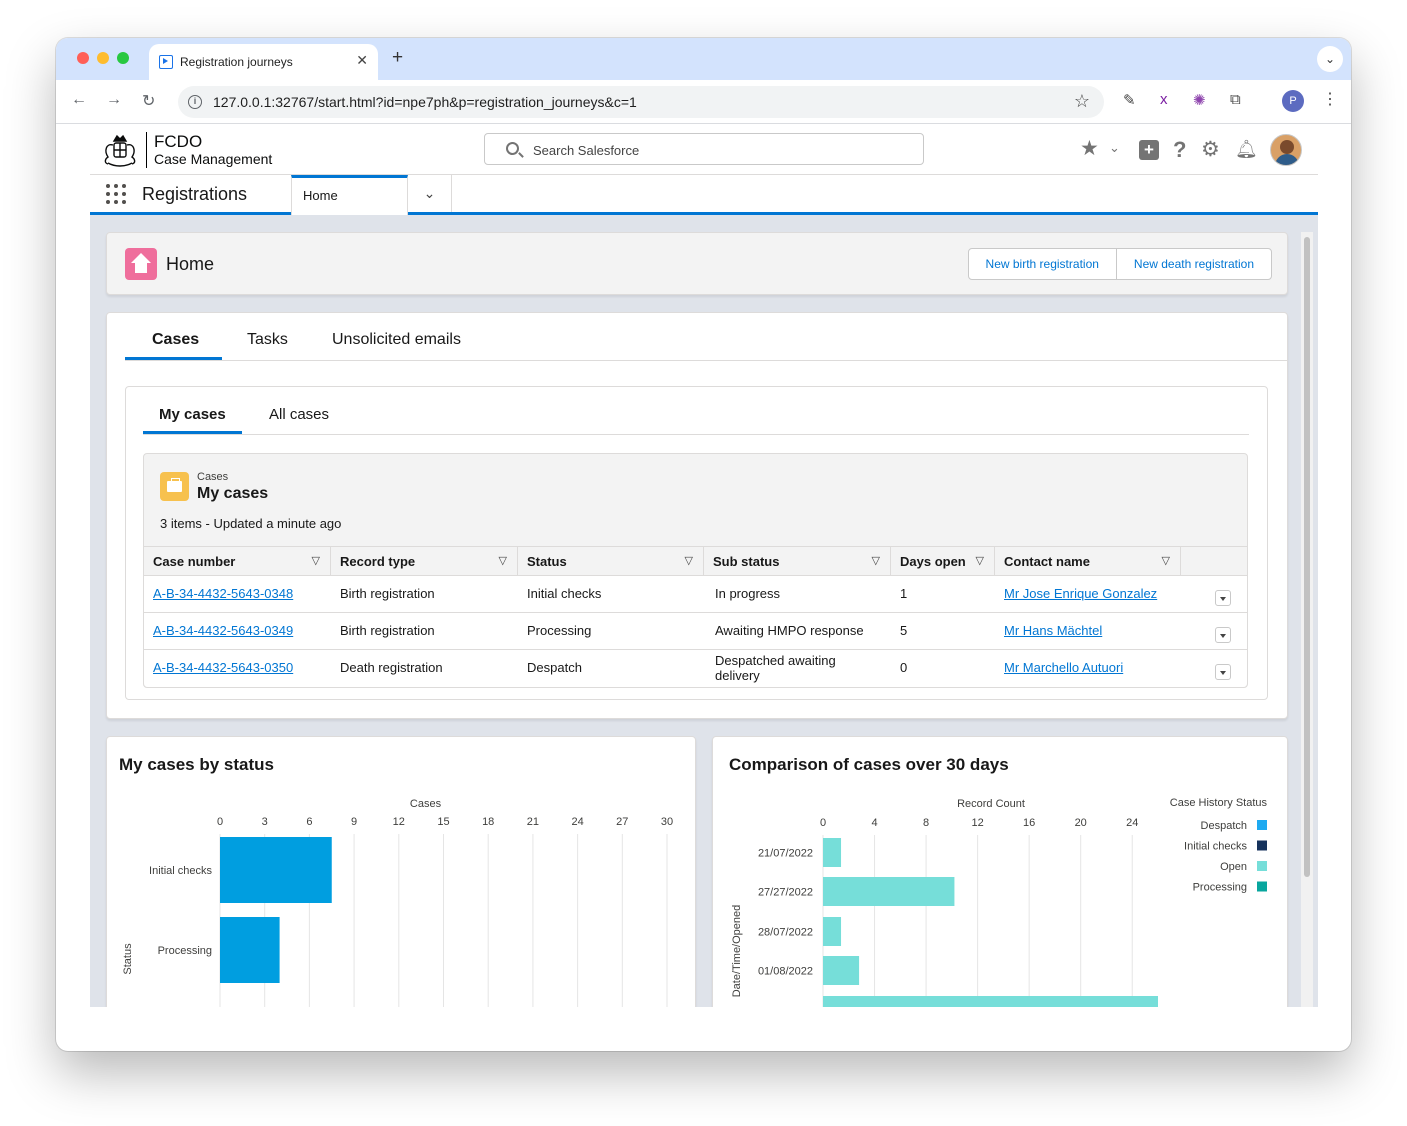 This screenshot has height=1126, width=1407. What do you see at coordinates (1246, 149) in the screenshot?
I see `notifications-bell-icon: 🔔︎` at bounding box center [1246, 149].